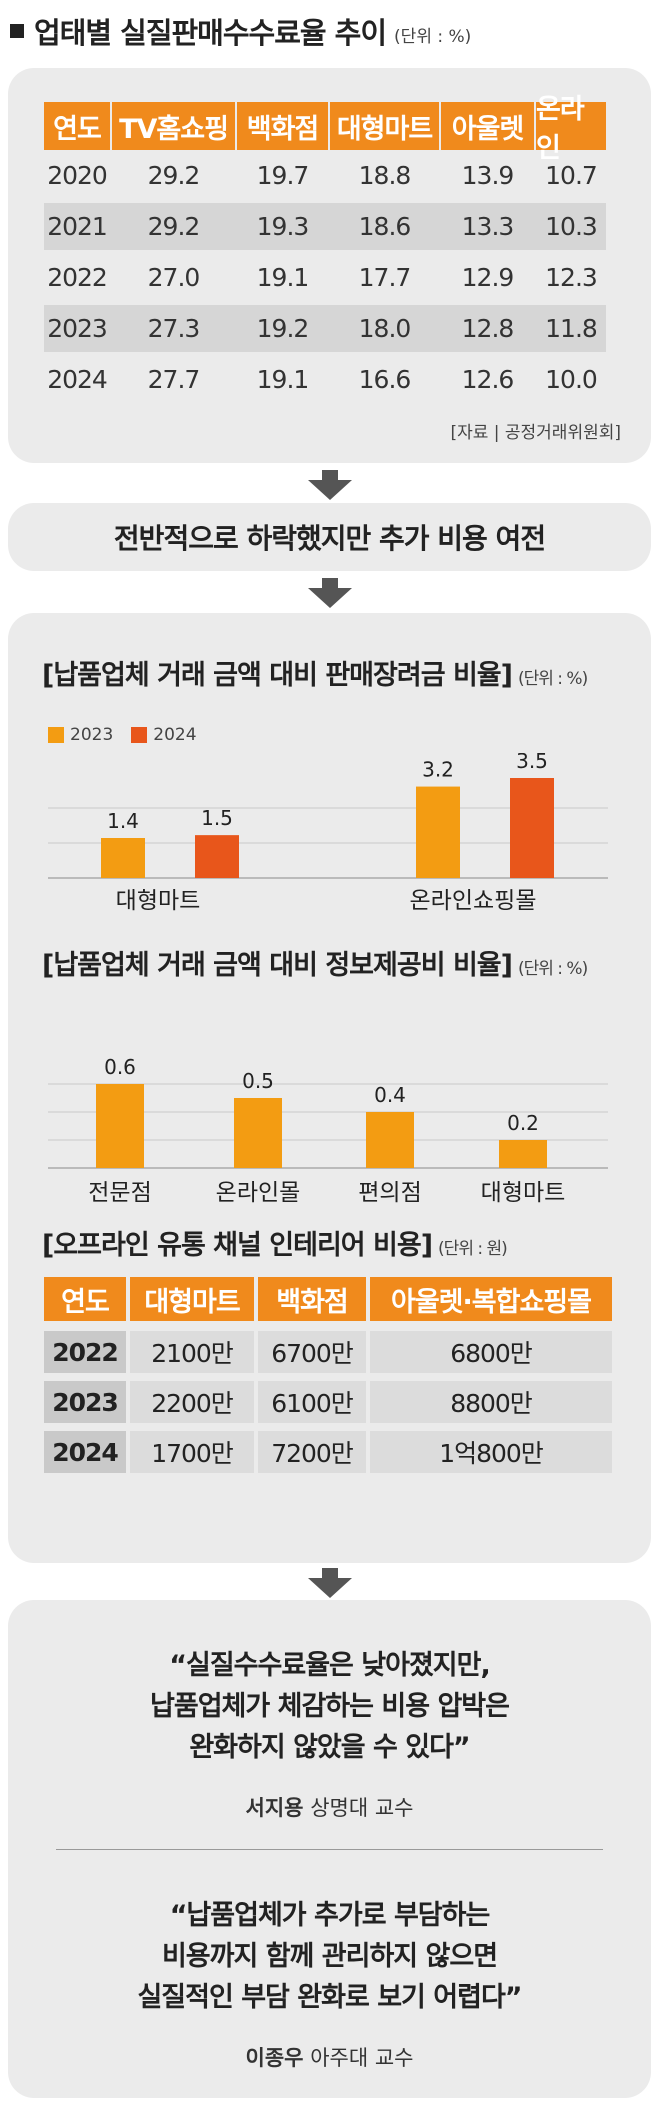  Describe the element at coordinates (571, 175) in the screenshot. I see `table-cell: 10.7` at that location.